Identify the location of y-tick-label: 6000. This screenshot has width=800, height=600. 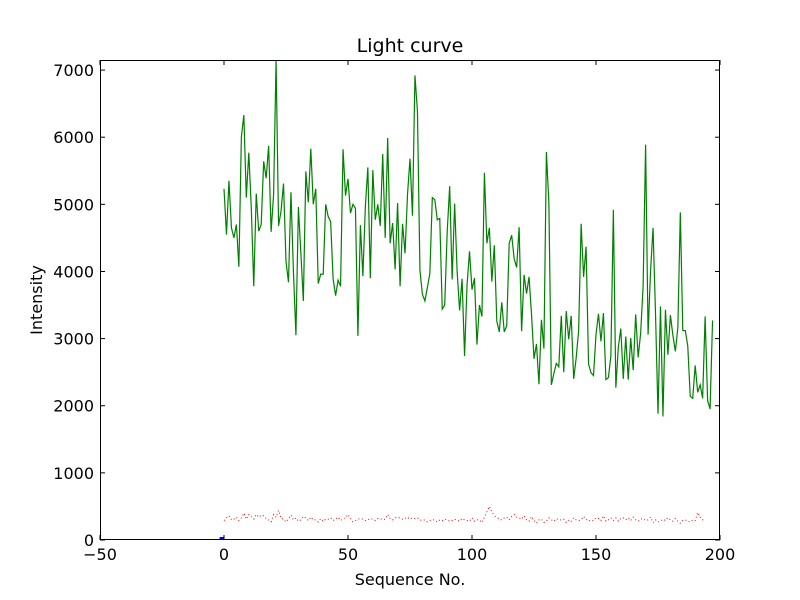
(73, 137).